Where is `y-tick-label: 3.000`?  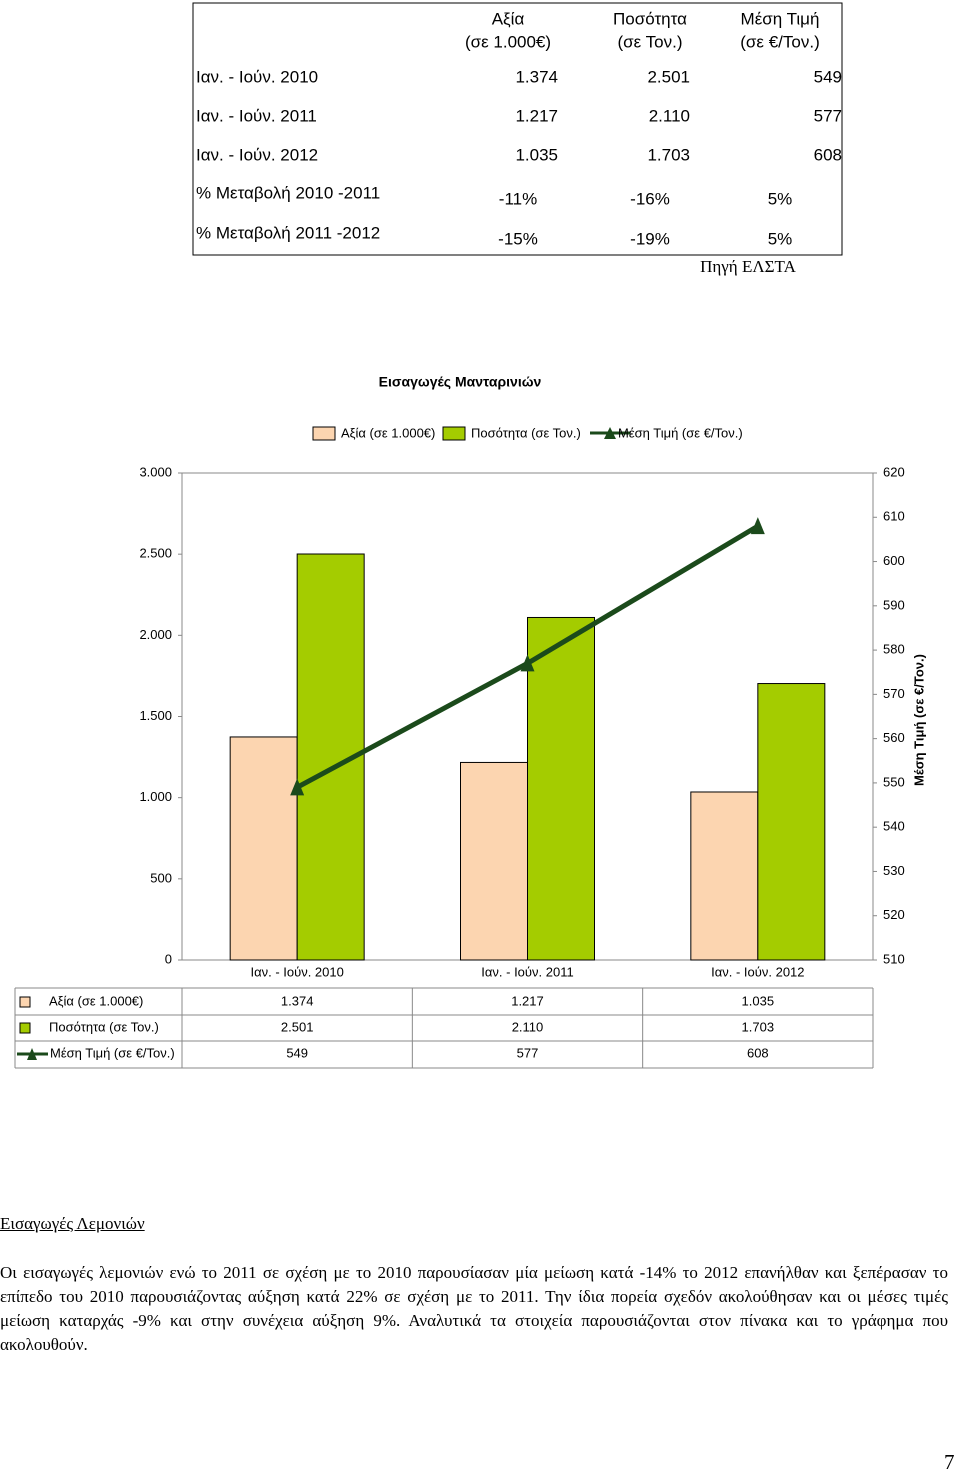
y-tick-label: 3.000 is located at coordinates (155, 471).